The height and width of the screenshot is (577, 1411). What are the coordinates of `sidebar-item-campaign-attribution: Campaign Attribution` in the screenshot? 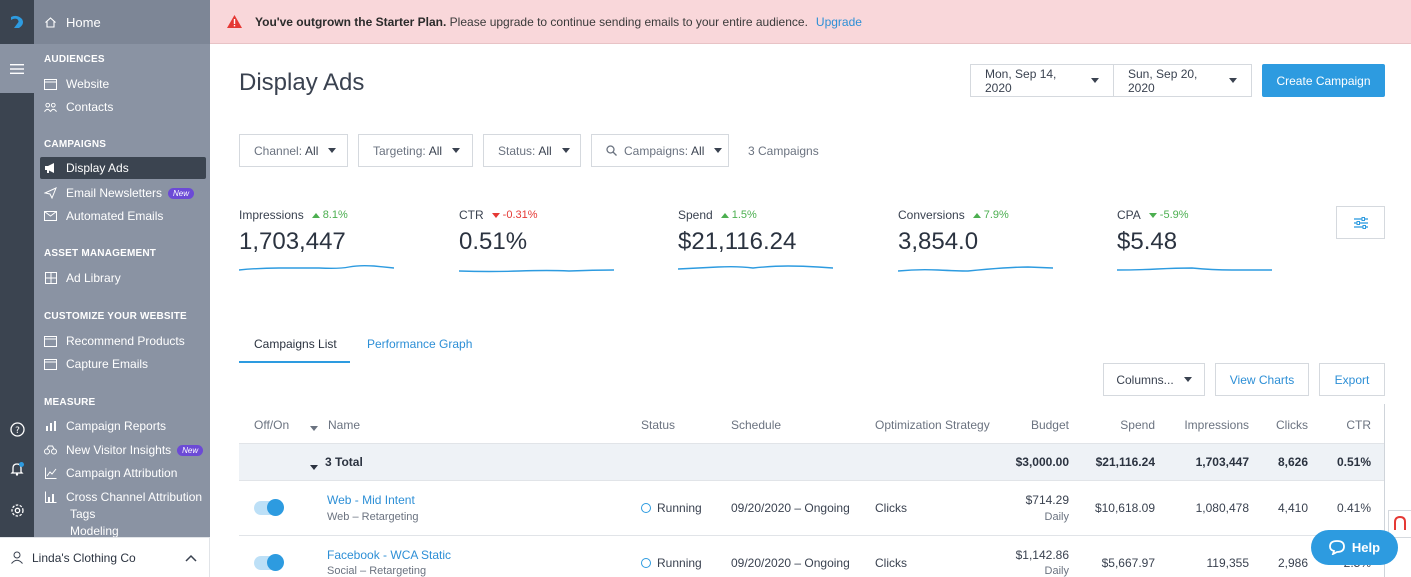 It's located at (123, 473).